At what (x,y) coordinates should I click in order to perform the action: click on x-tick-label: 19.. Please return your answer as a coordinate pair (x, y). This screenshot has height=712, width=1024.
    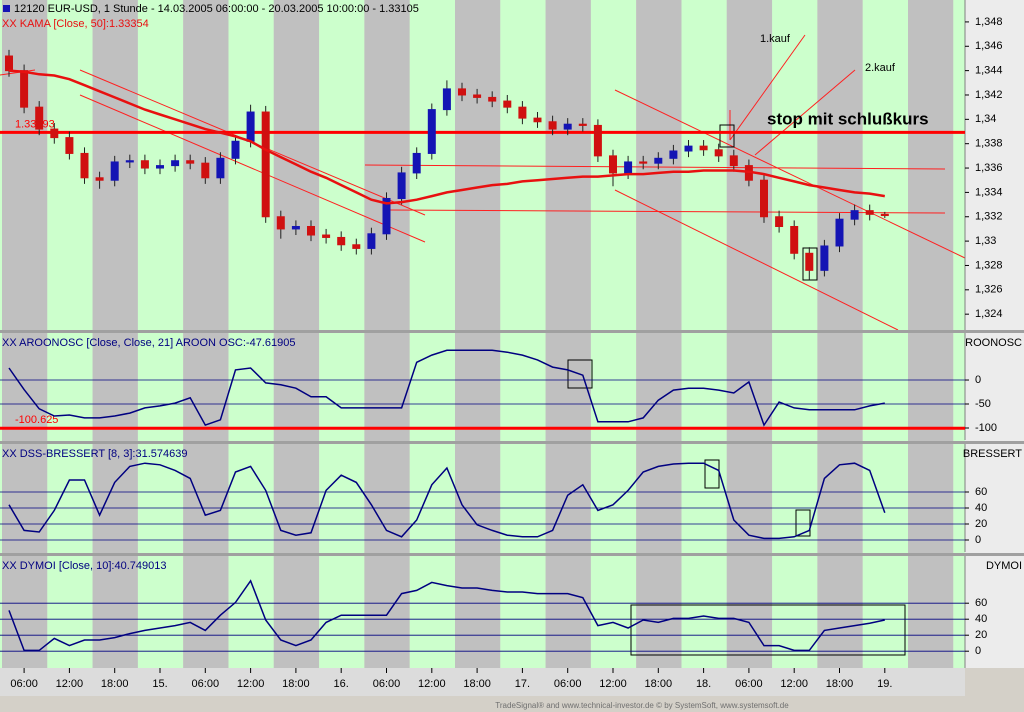
    Looking at the image, I should click on (884, 684).